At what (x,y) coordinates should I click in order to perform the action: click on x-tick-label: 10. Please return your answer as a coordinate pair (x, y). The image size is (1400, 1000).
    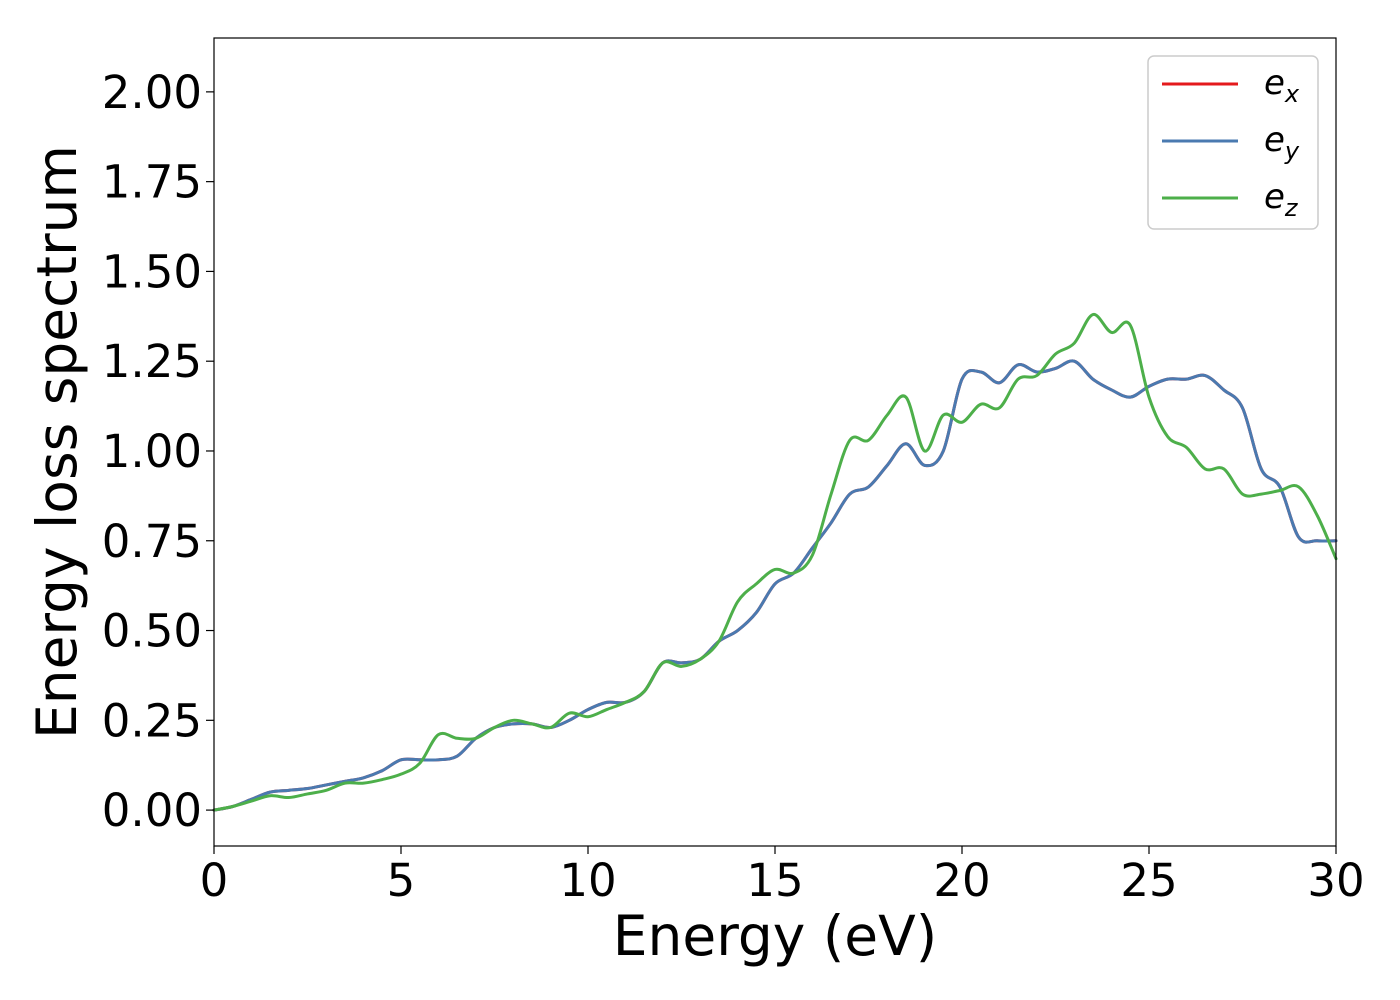
    Looking at the image, I should click on (587, 880).